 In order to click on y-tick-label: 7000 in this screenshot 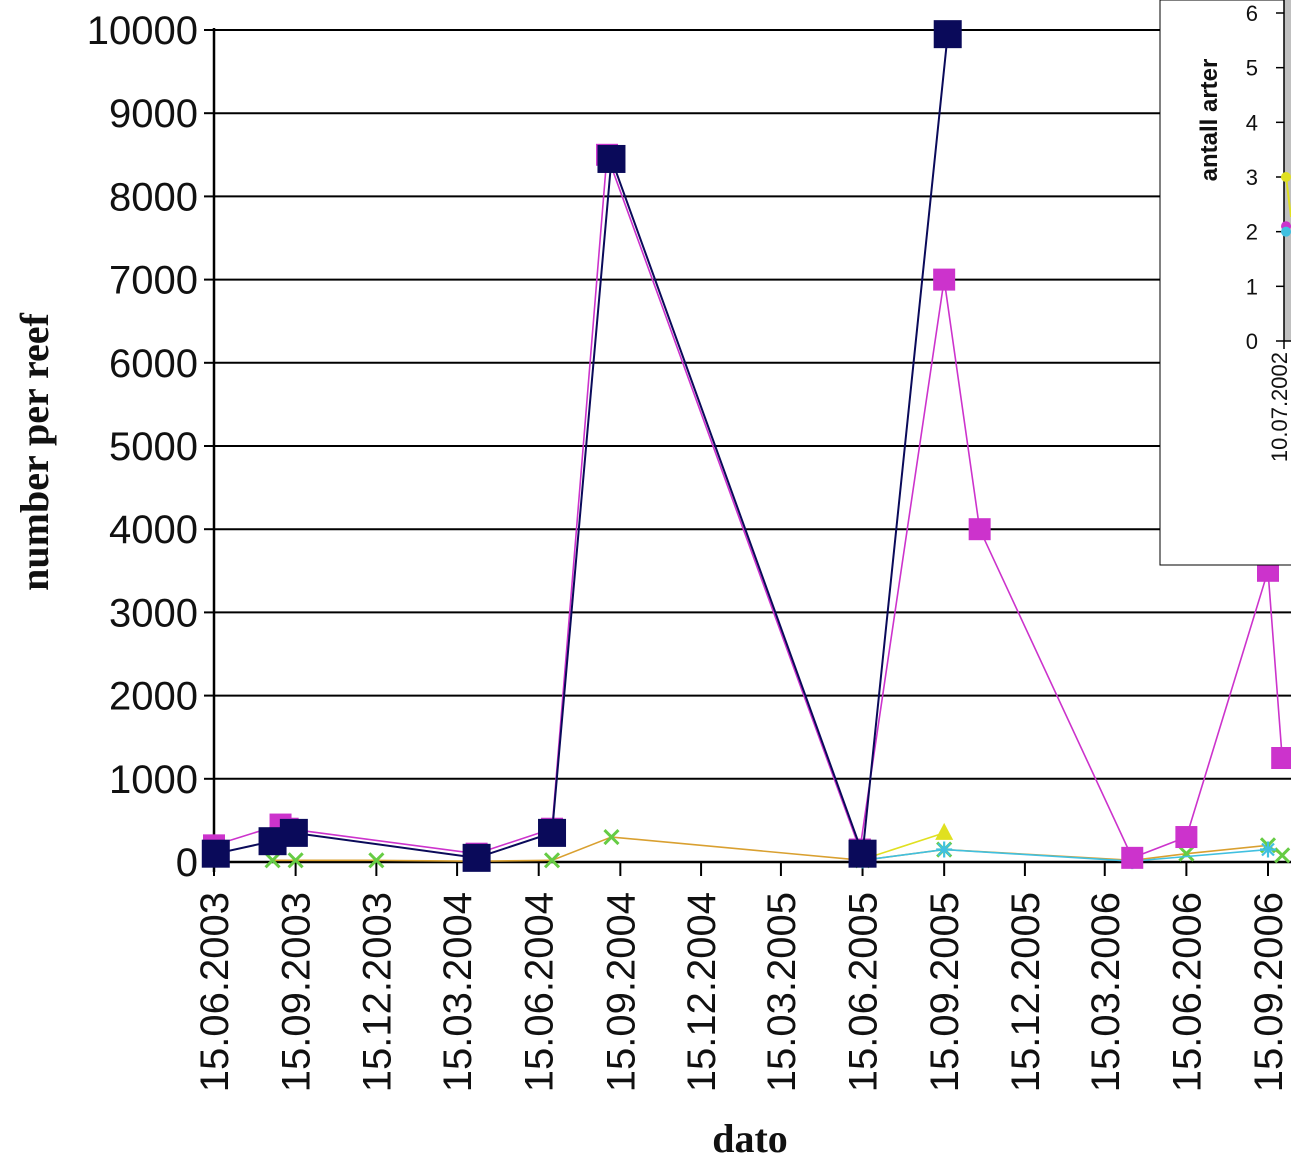, I will do `click(153, 281)`.